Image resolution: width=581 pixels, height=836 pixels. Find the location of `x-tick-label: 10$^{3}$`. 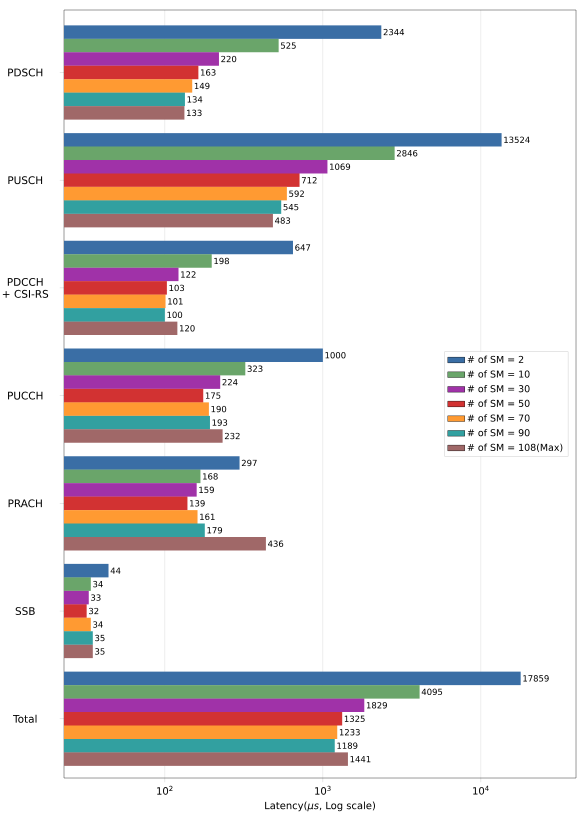

x-tick-label: 10$^{3}$ is located at coordinates (323, 790).